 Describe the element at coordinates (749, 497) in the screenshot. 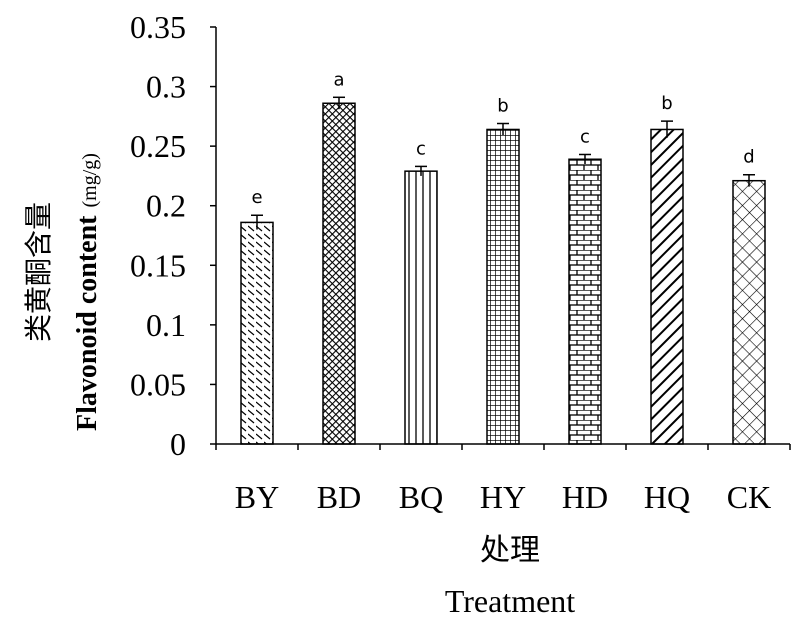

I see `x-tick-label: CK` at that location.